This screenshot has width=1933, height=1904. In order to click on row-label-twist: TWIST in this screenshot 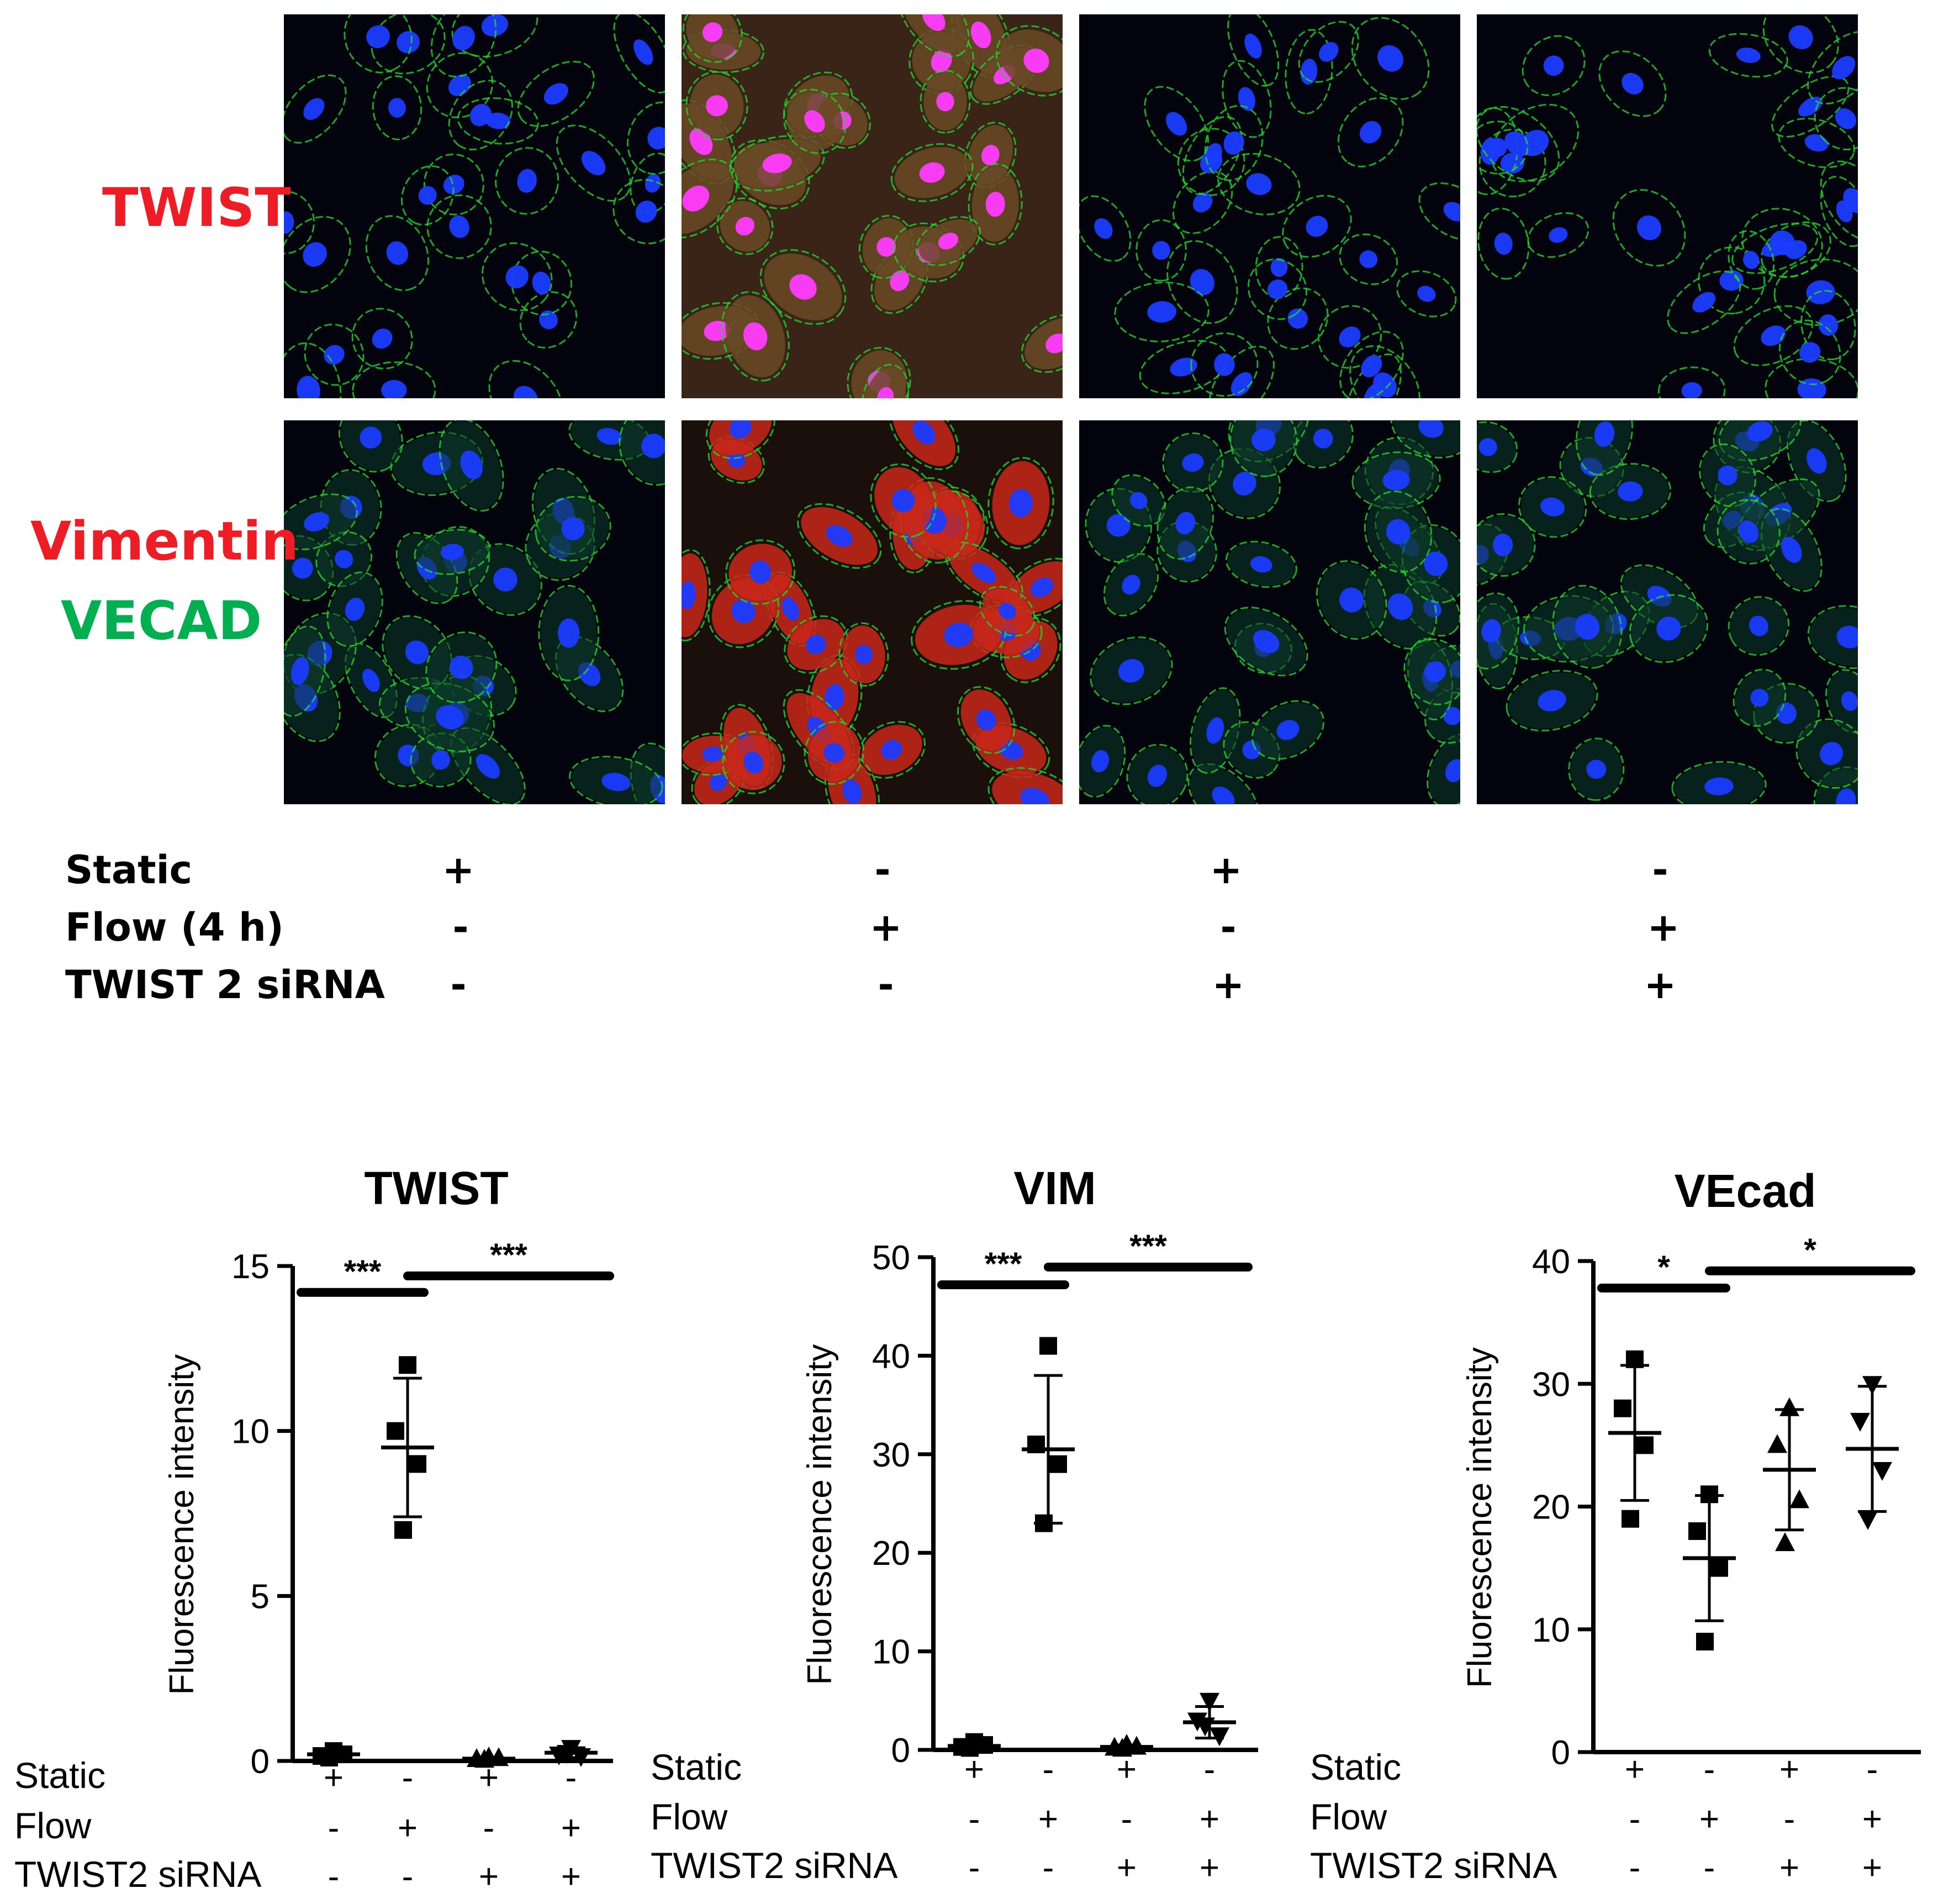, I will do `click(196, 208)`.